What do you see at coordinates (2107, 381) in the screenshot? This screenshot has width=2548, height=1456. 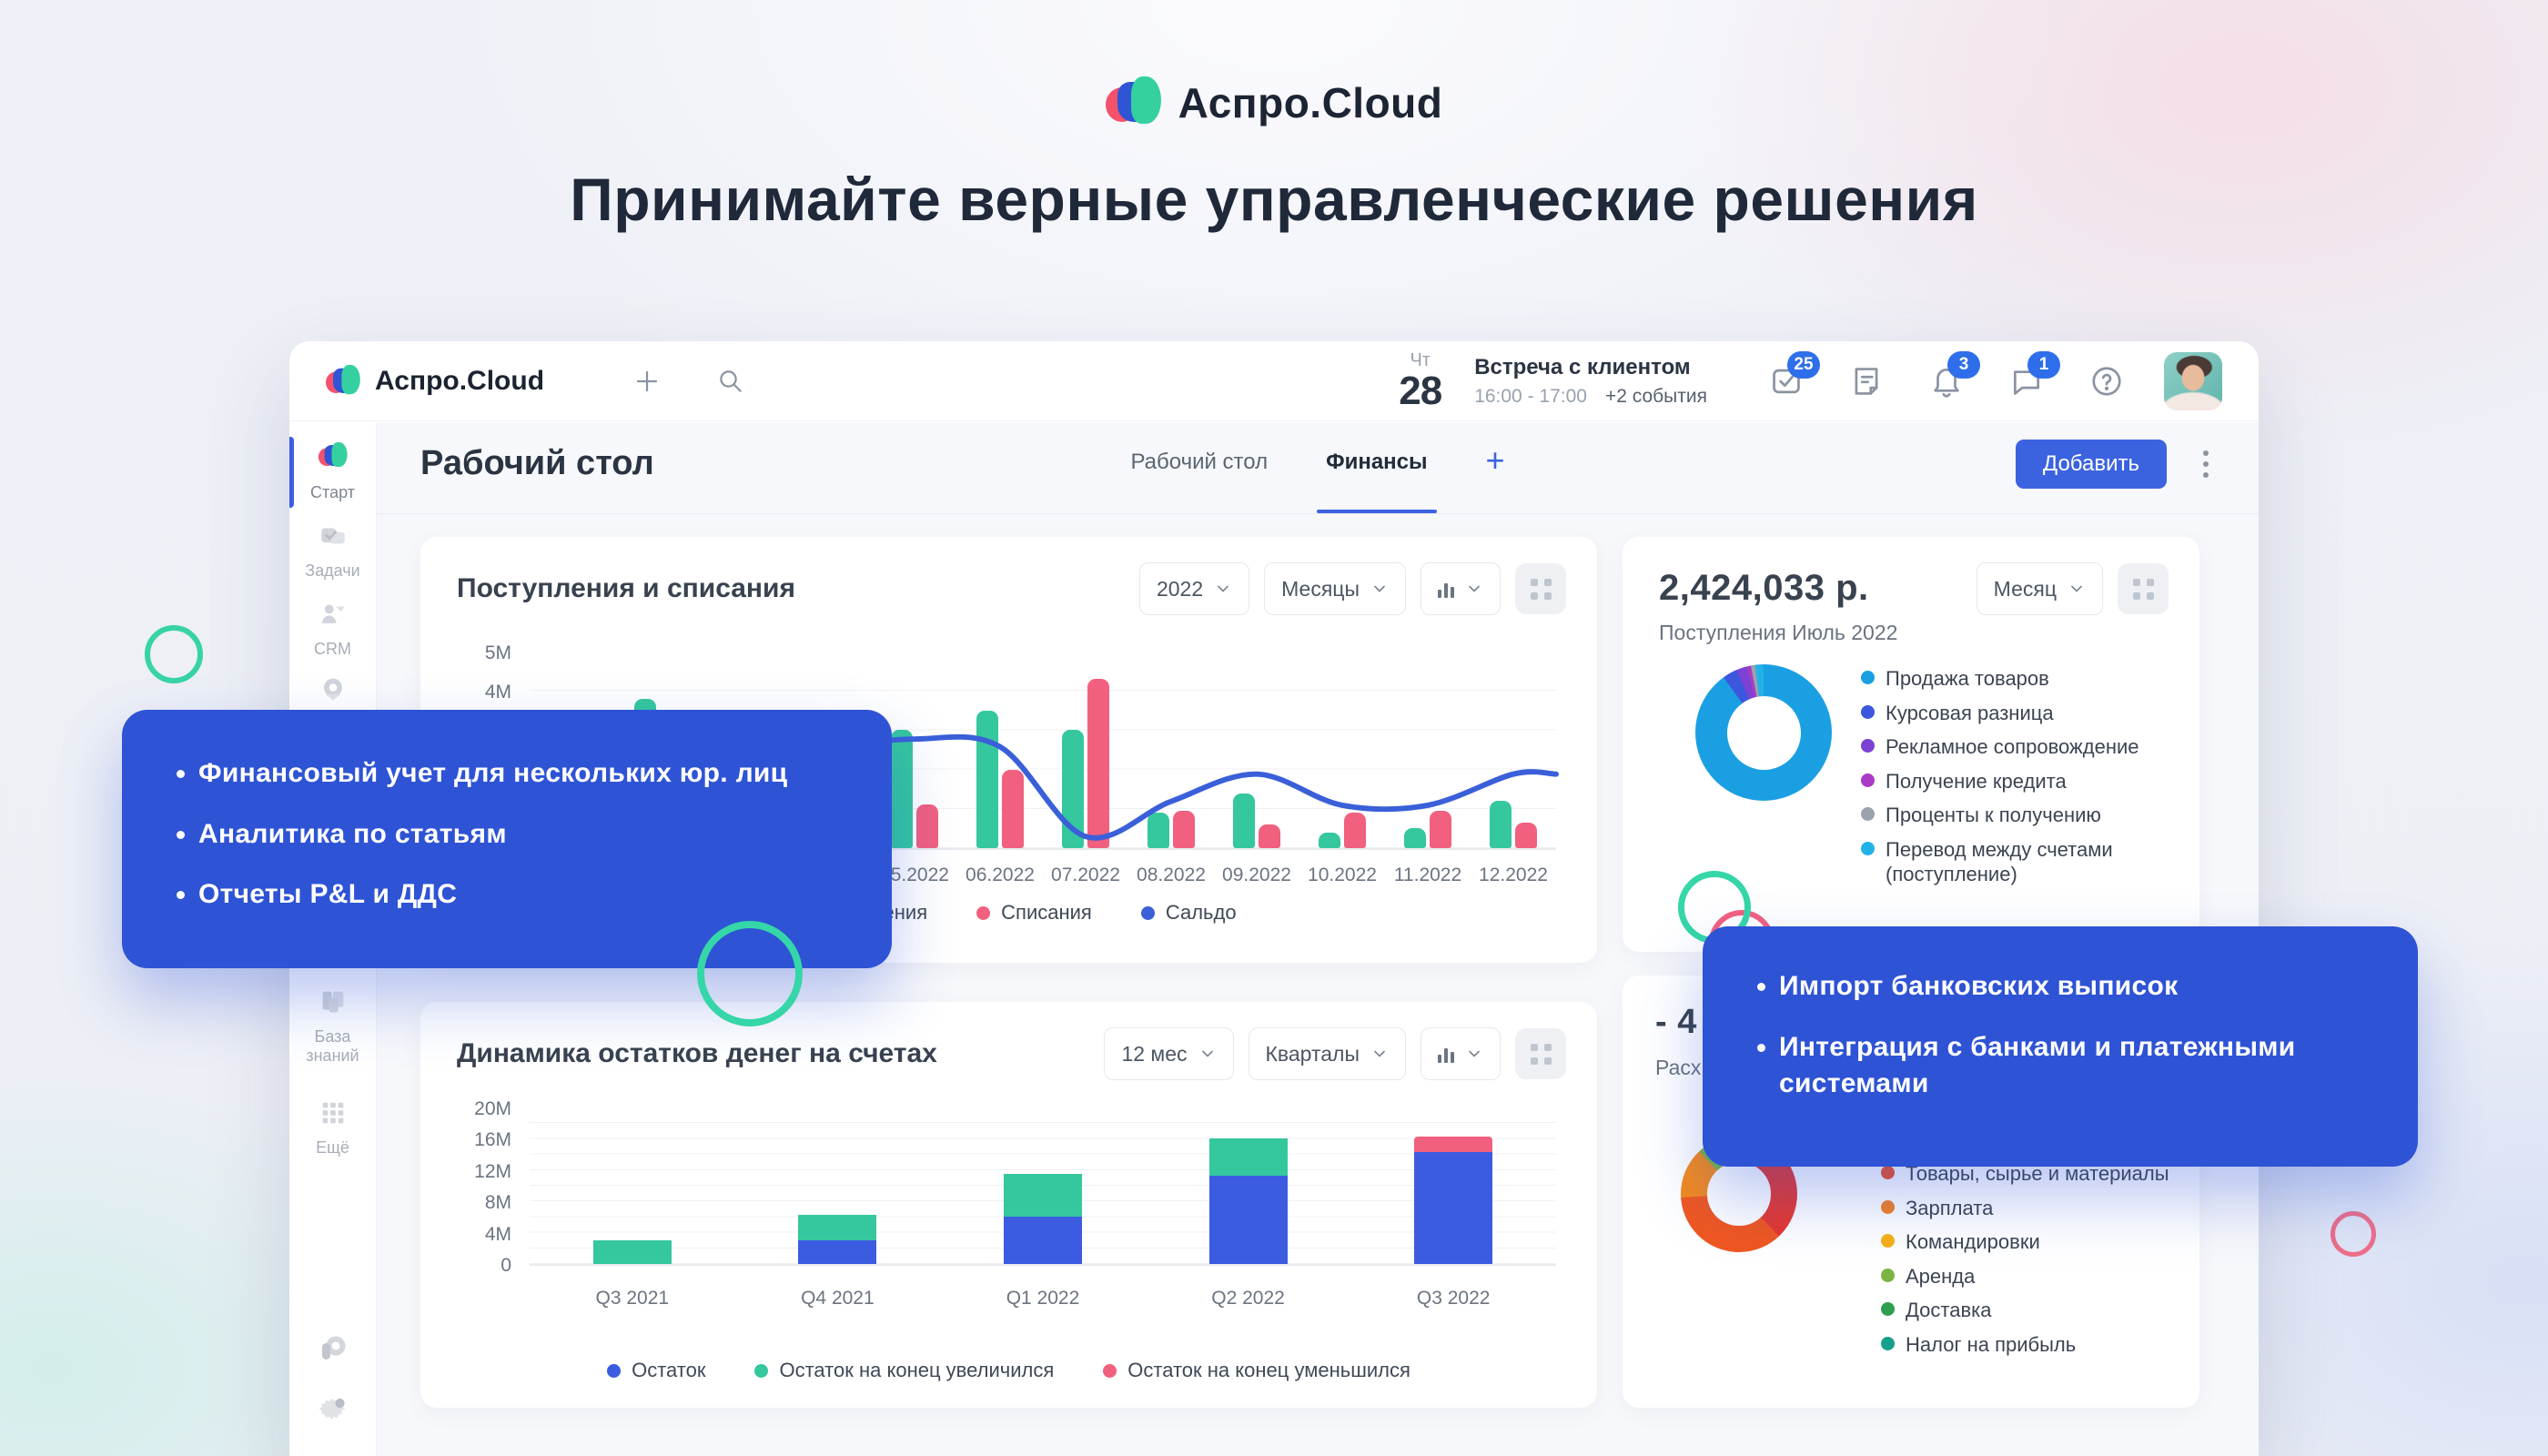 I see `help-icon` at bounding box center [2107, 381].